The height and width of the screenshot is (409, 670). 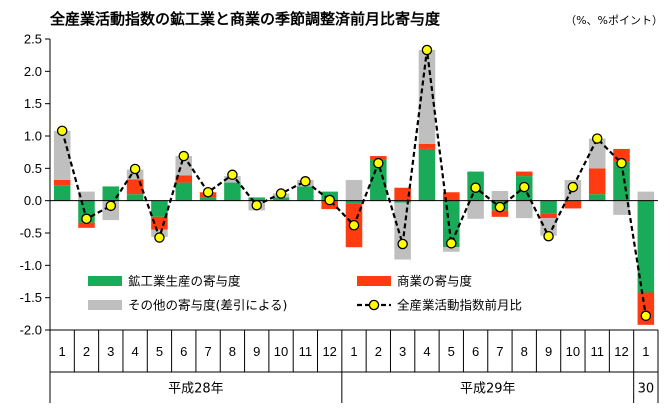 What do you see at coordinates (110, 351) in the screenshot?
I see `x-tick-label-3: 3` at bounding box center [110, 351].